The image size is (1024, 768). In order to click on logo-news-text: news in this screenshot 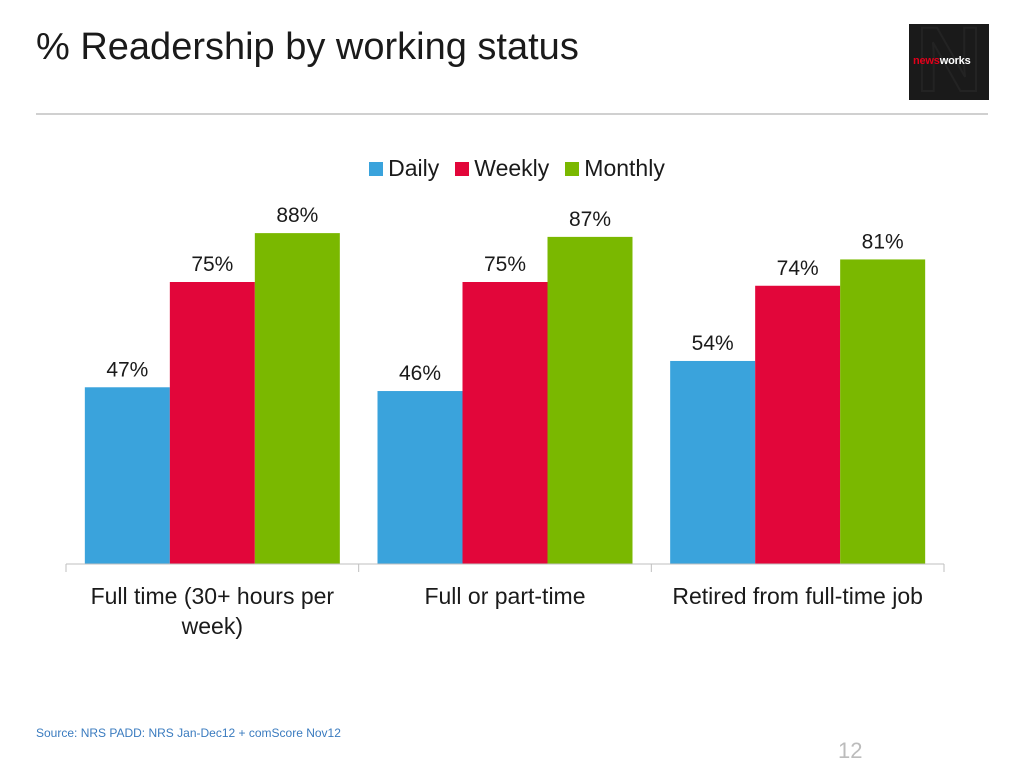, I will do `click(926, 61)`.